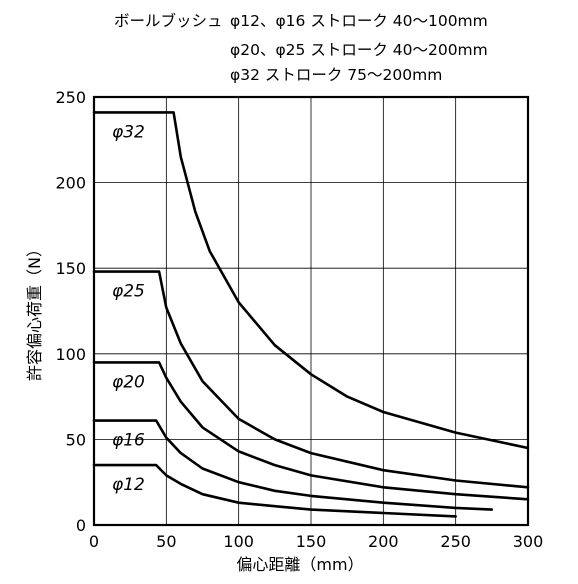 The height and width of the screenshot is (584, 578). Describe the element at coordinates (128, 308) in the screenshot. I see `series-labels: φ32 φ25 φ20 φ16 φ12` at that location.